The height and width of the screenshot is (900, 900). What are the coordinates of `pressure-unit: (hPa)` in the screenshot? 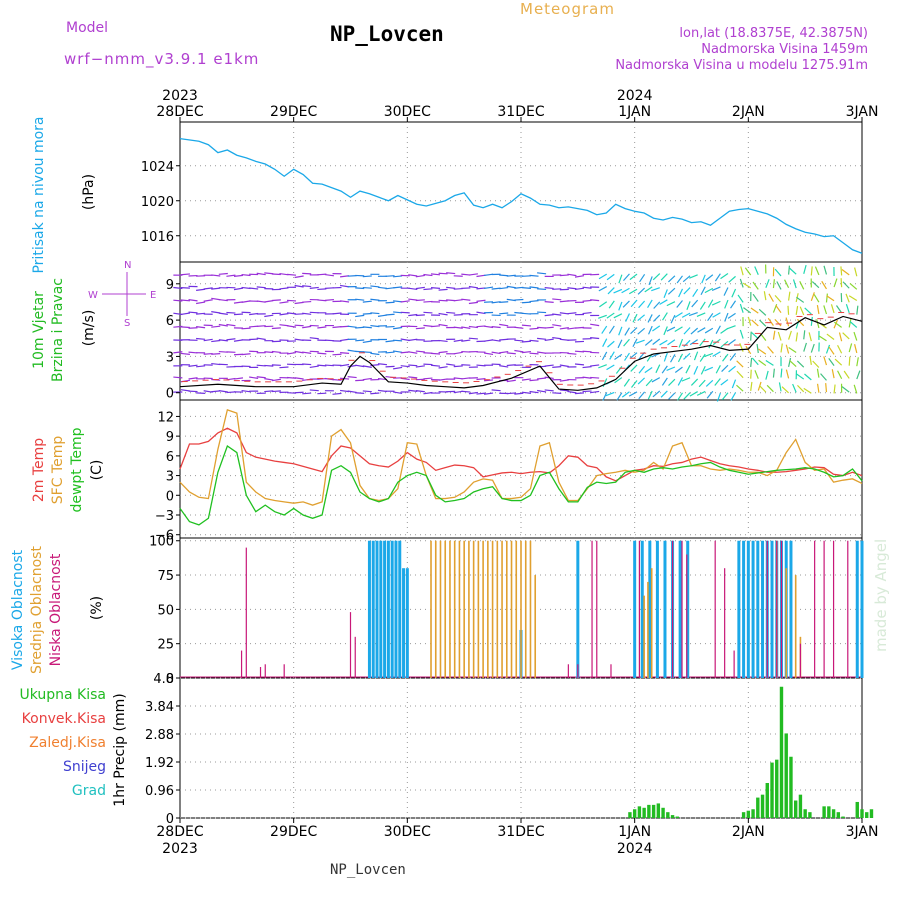 It's located at (89, 192).